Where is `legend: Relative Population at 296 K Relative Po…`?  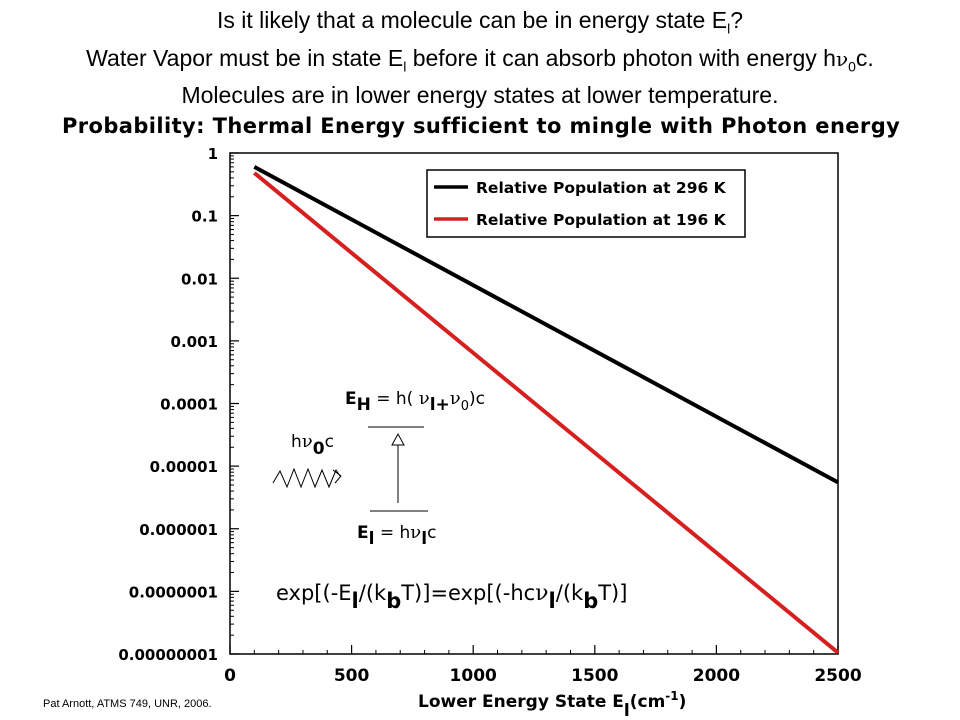
legend: Relative Population at 296 K Relative Po… is located at coordinates (586, 203).